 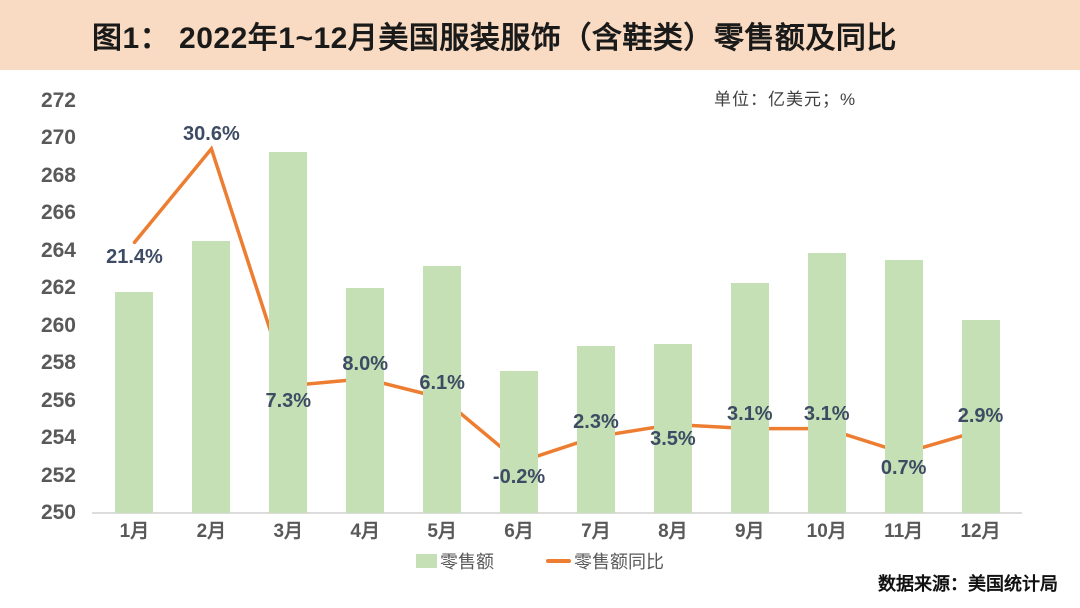 What do you see at coordinates (58, 438) in the screenshot?
I see `y-axis-tick-254: 254` at bounding box center [58, 438].